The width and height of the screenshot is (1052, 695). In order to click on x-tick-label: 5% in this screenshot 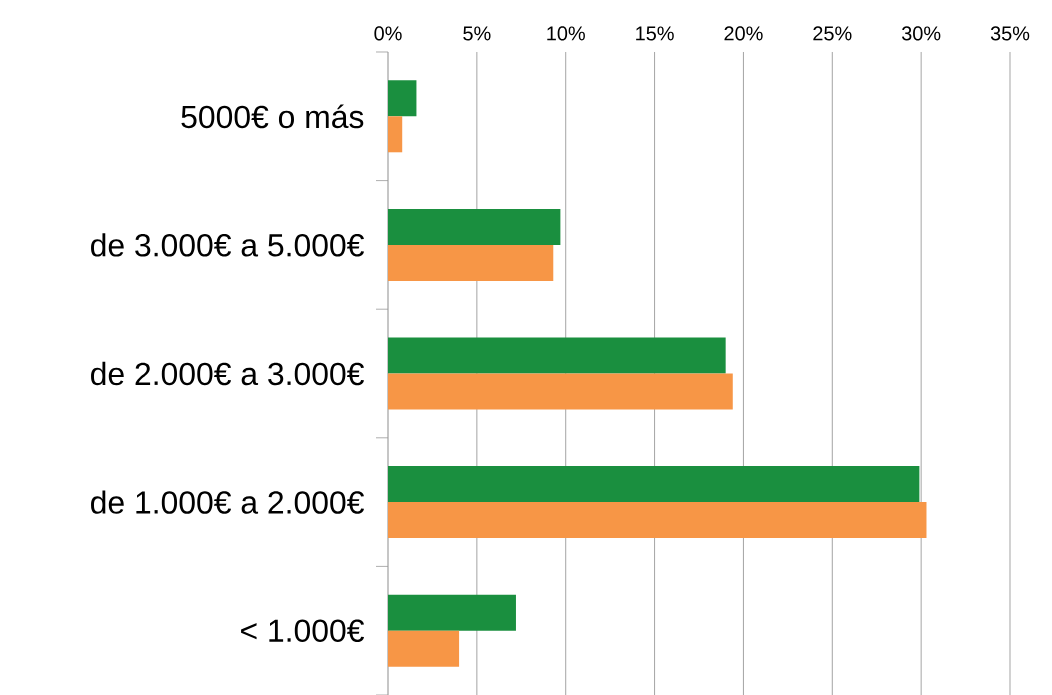, I will do `click(477, 33)`.